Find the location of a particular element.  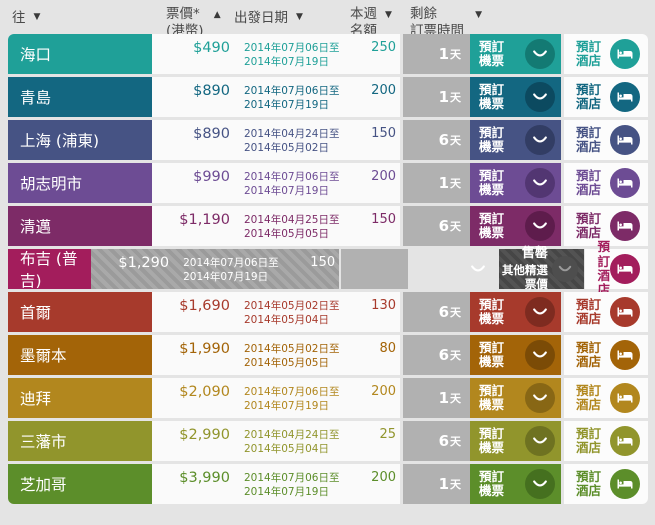

destination-cell: 青島 is located at coordinates (80, 97).